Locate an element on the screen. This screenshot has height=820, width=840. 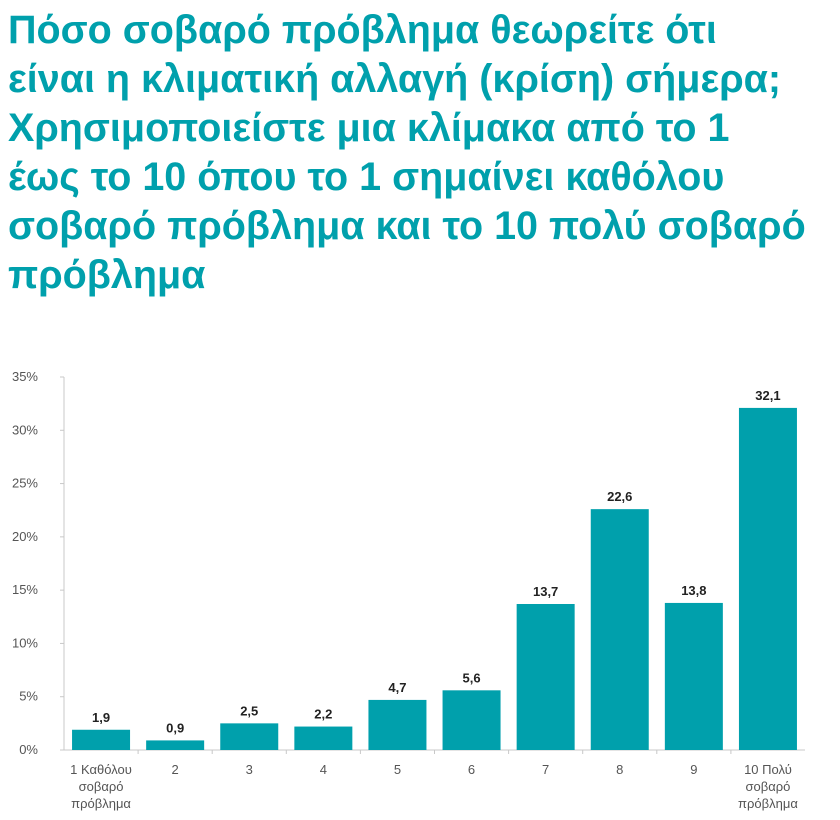
x-tick-label: 8 is located at coordinates (619, 769).